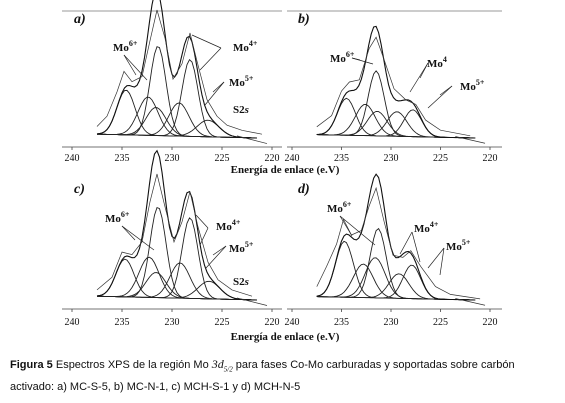 The width and height of the screenshot is (565, 403). I want to click on panel-label: c), so click(79, 189).